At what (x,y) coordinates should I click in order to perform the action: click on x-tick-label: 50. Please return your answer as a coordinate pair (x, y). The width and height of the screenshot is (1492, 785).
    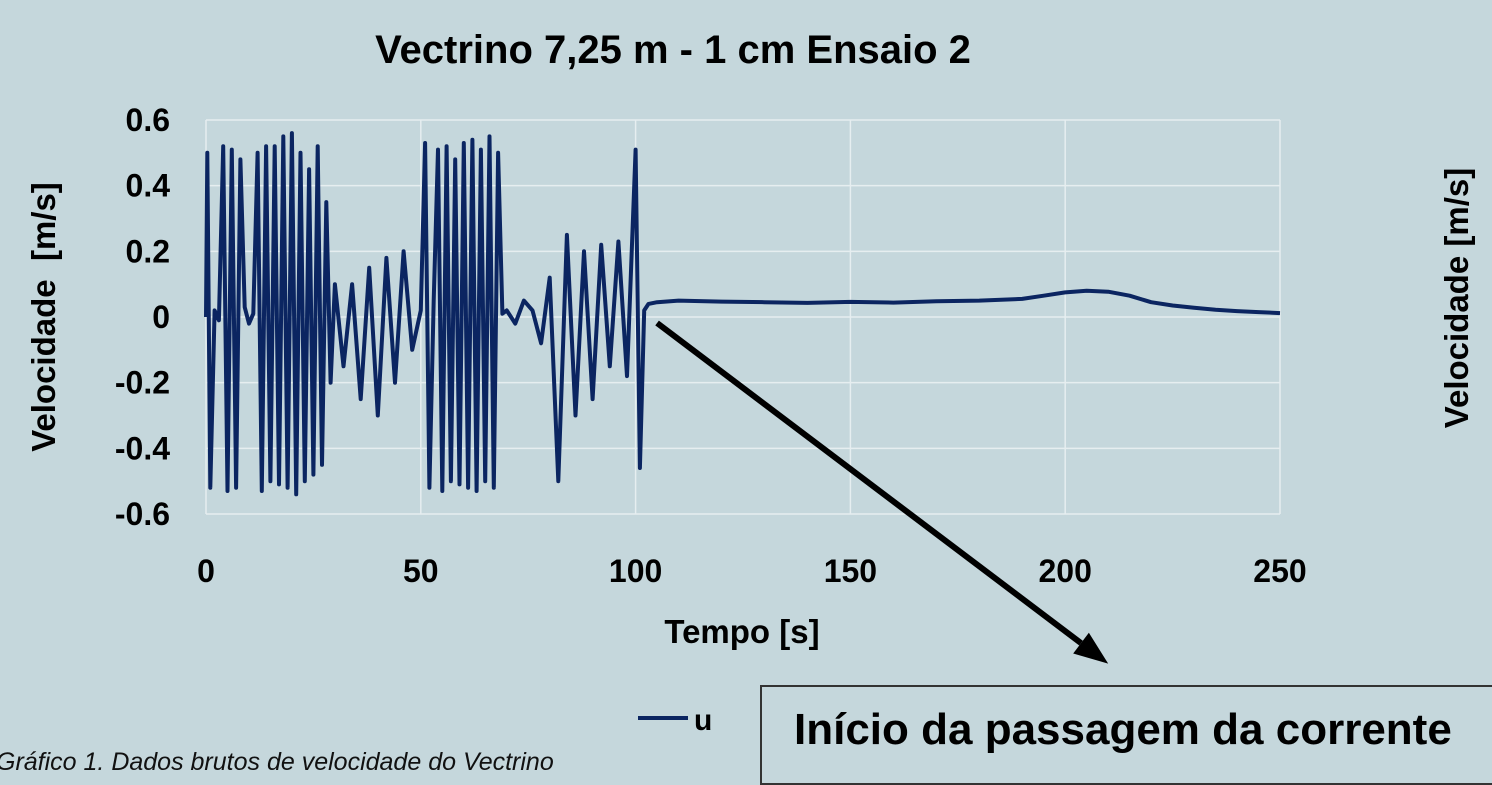
    Looking at the image, I should click on (421, 571).